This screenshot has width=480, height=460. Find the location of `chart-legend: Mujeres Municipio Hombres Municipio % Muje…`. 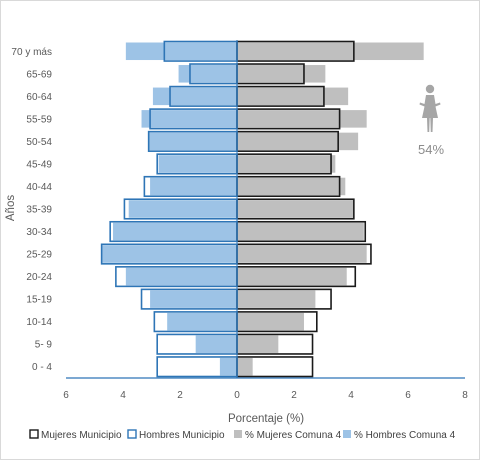

chart-legend: Mujeres Municipio Hombres Municipio % Muje… is located at coordinates (242, 435).